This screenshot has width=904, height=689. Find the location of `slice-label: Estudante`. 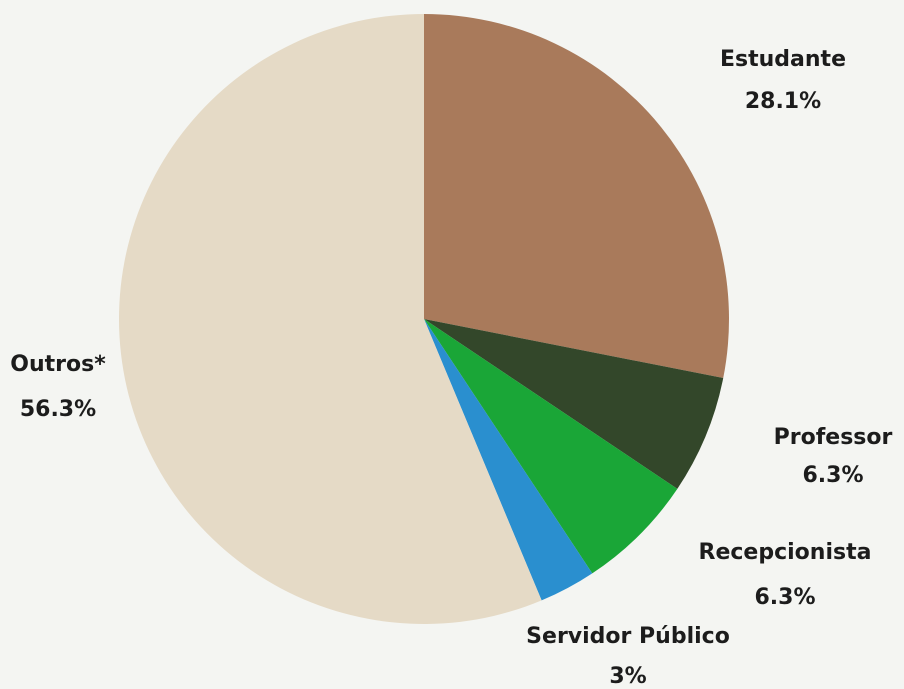

slice-label: Estudante is located at coordinates (783, 59).